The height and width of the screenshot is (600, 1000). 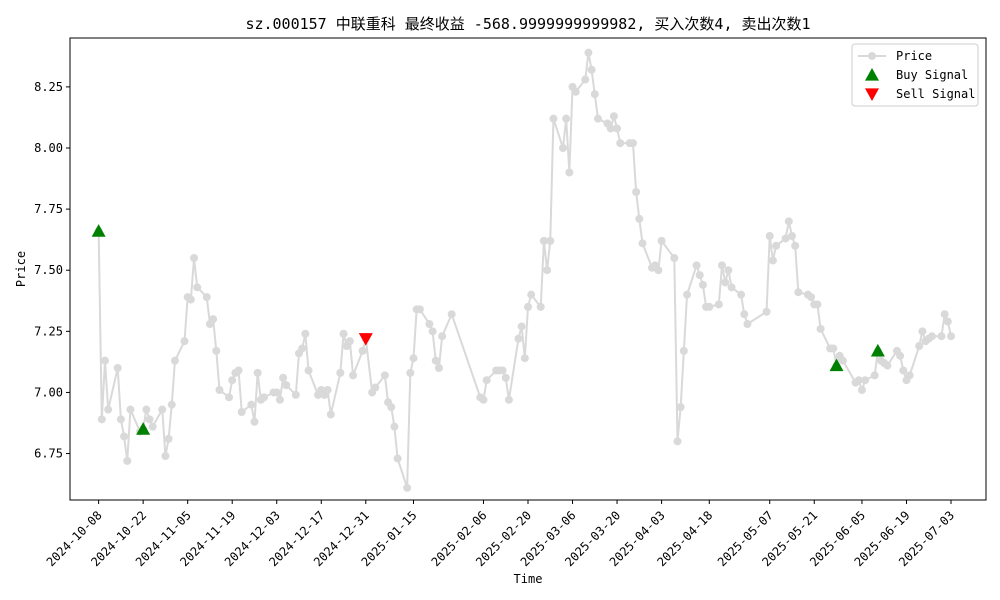 I want to click on y-tick-label: 8.00, so click(x=48, y=148).